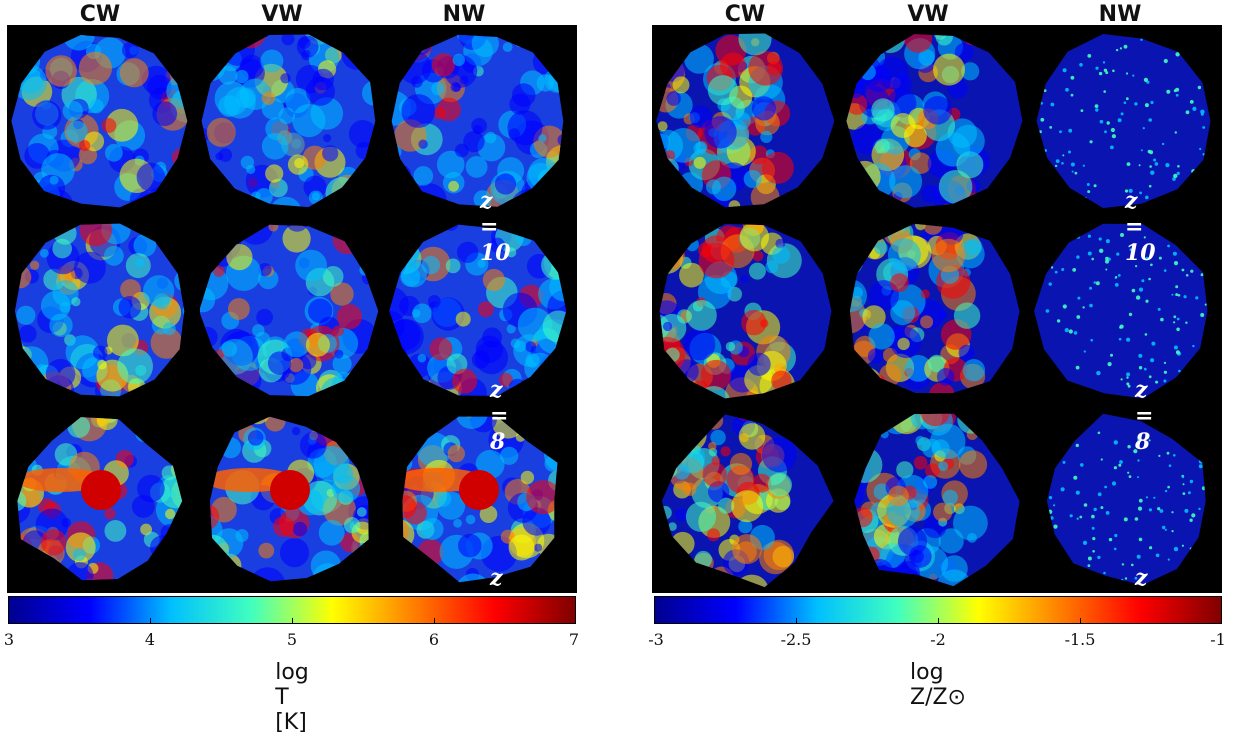  Describe the element at coordinates (9, 639) in the screenshot. I see `colorbar-tick: 3` at that location.